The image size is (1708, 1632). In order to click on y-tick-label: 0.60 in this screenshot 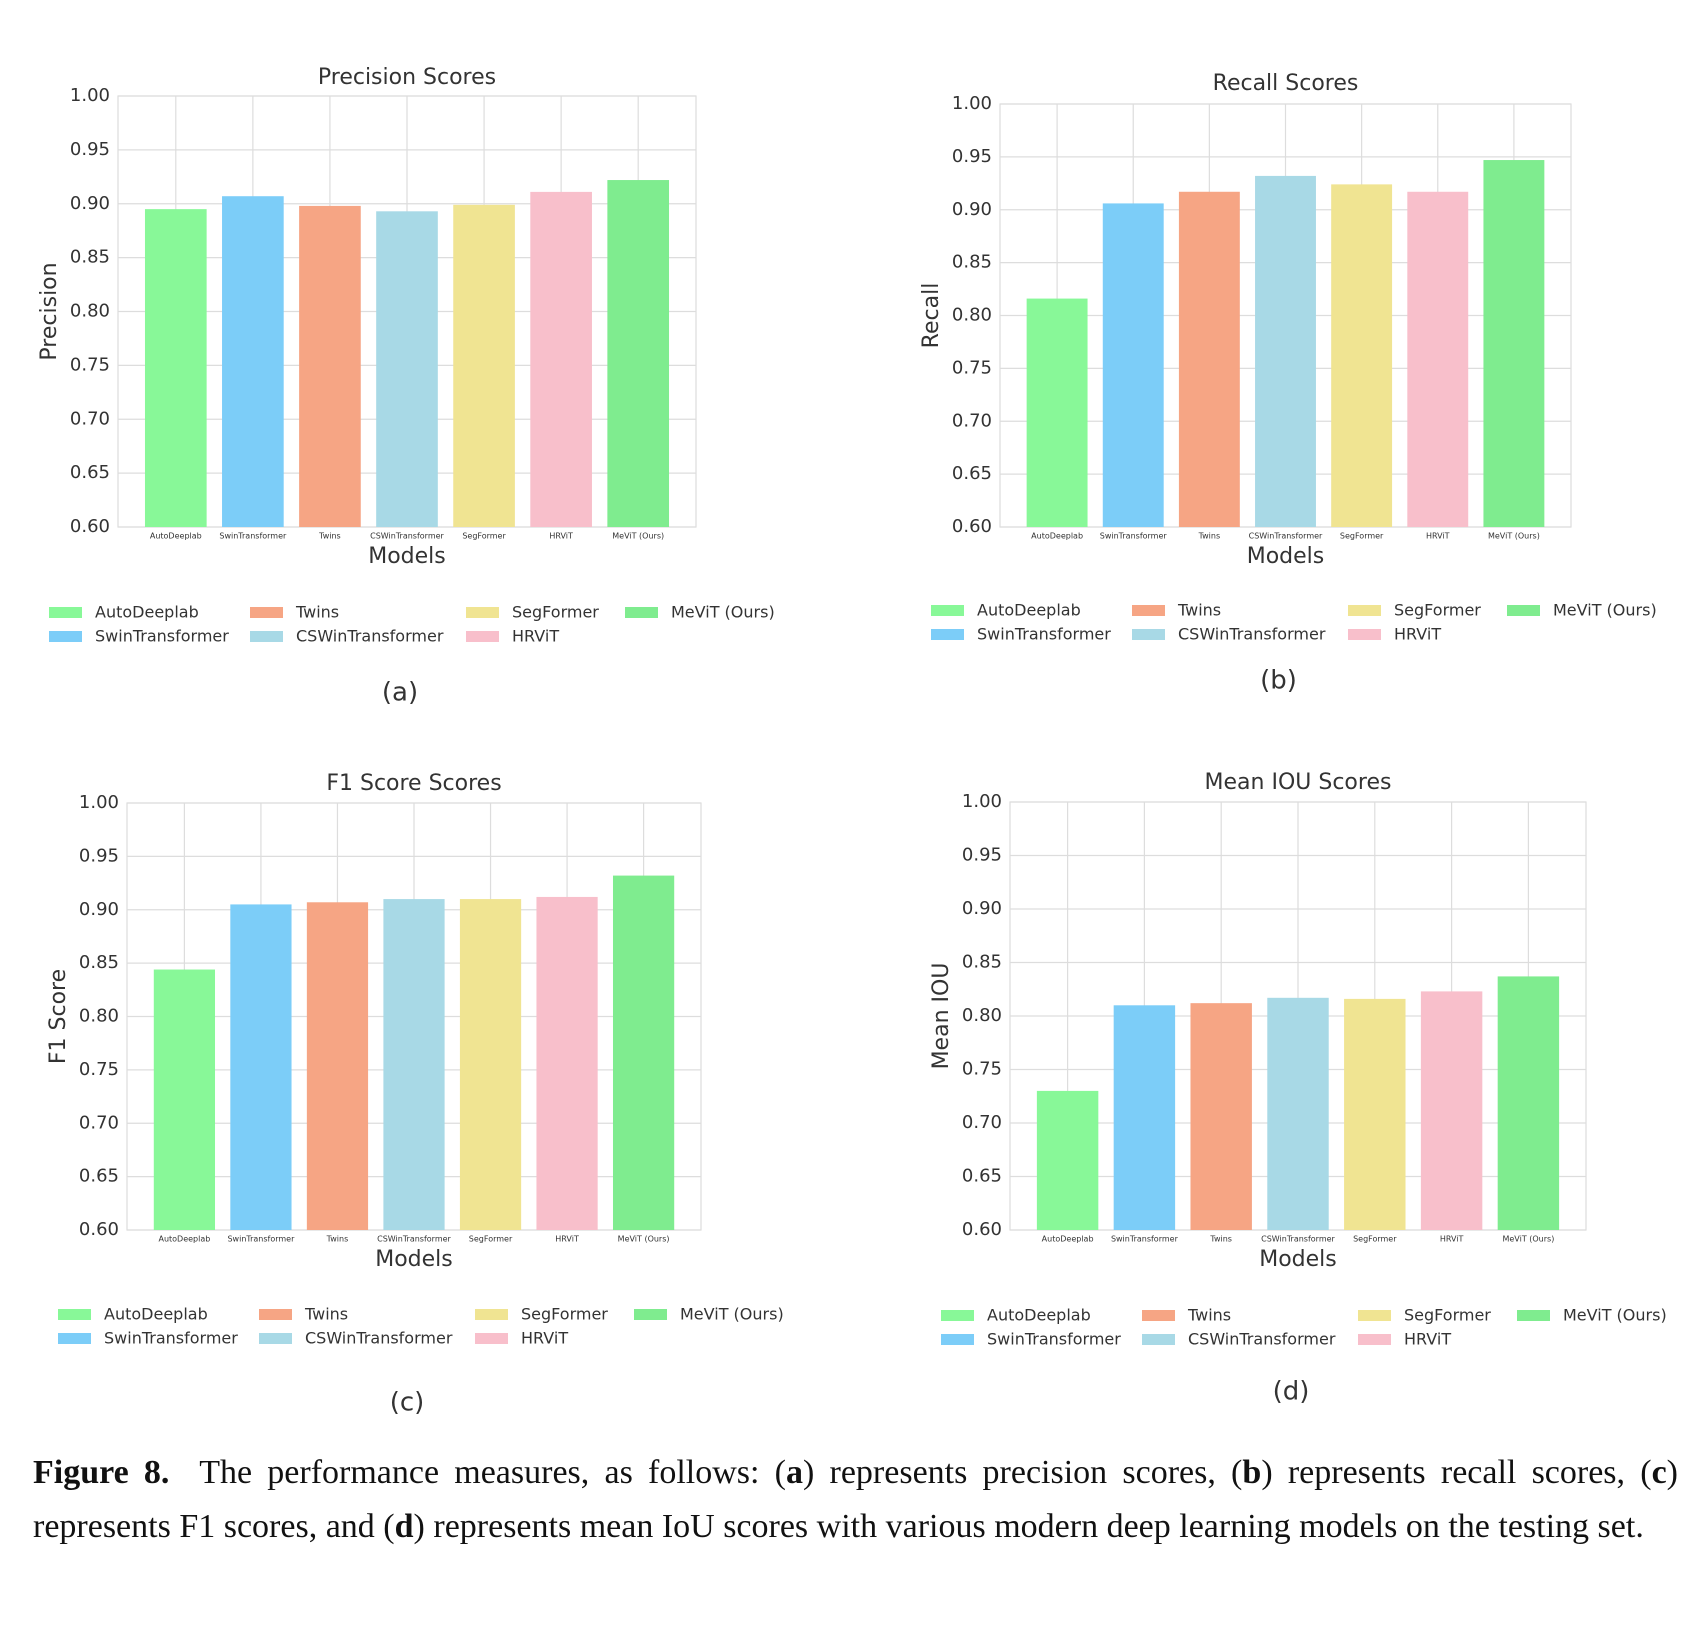, I will do `click(99, 1229)`.